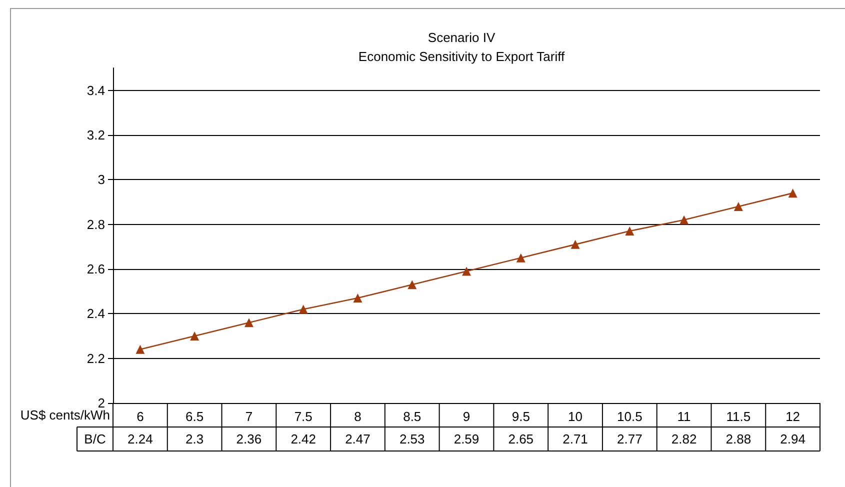 Image resolution: width=845 pixels, height=487 pixels. What do you see at coordinates (358, 416) in the screenshot?
I see `x-tick-label: 8` at bounding box center [358, 416].